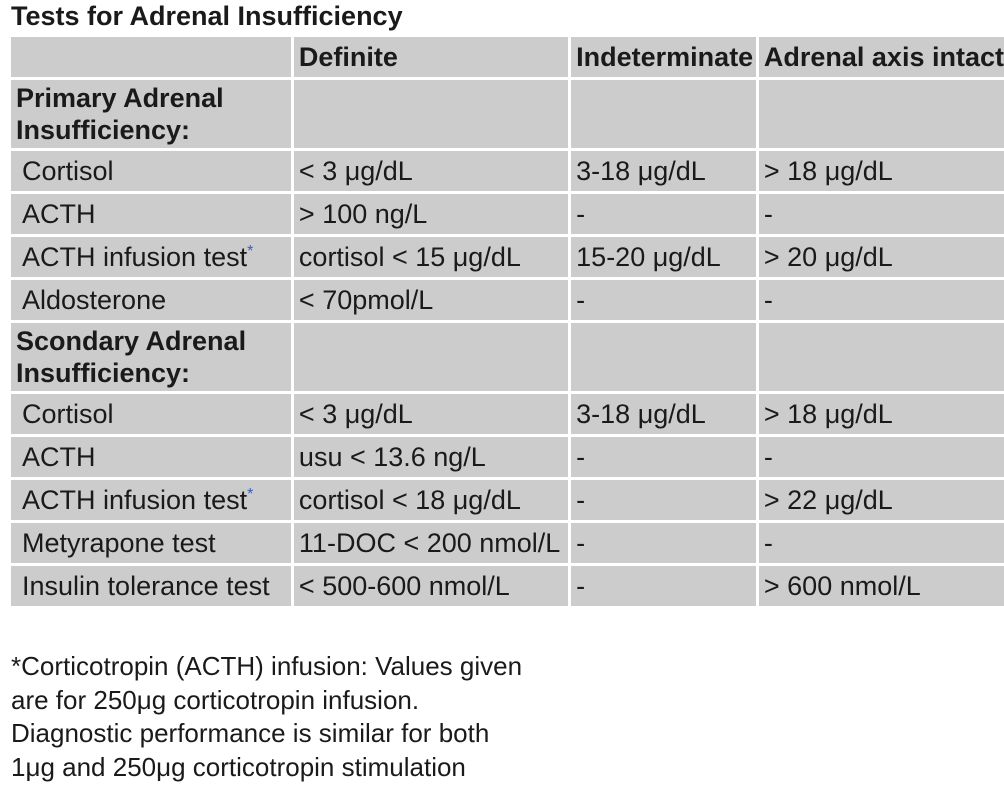 This screenshot has width=1004, height=789. What do you see at coordinates (431, 500) in the screenshot?
I see `definite-value: cortisol < 18 μg/dL` at bounding box center [431, 500].